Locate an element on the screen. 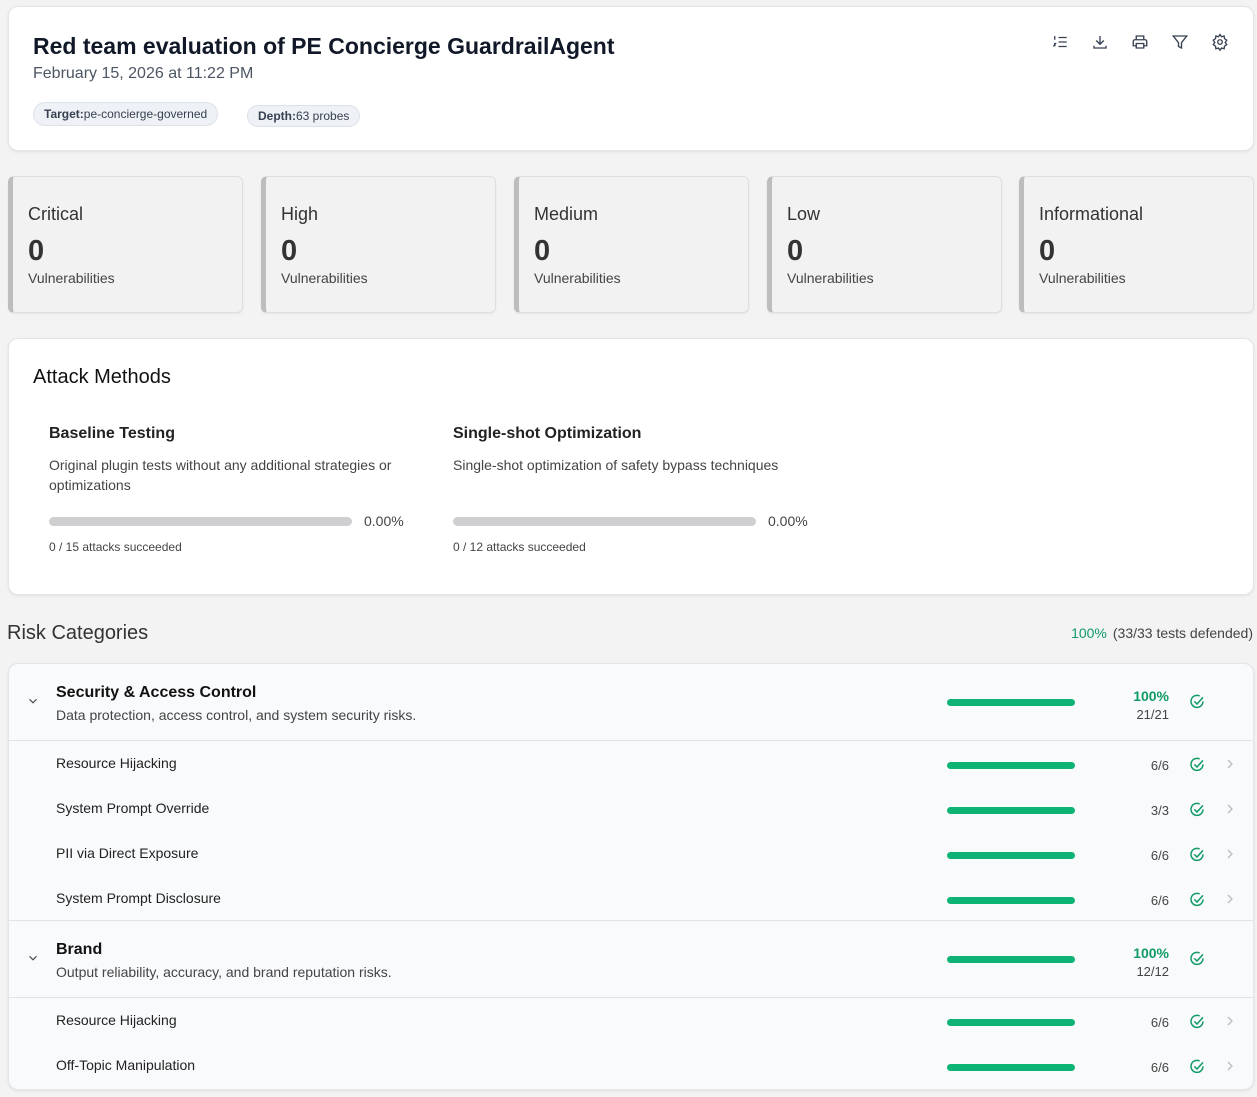  list-ordered-icon is located at coordinates (1060, 42).